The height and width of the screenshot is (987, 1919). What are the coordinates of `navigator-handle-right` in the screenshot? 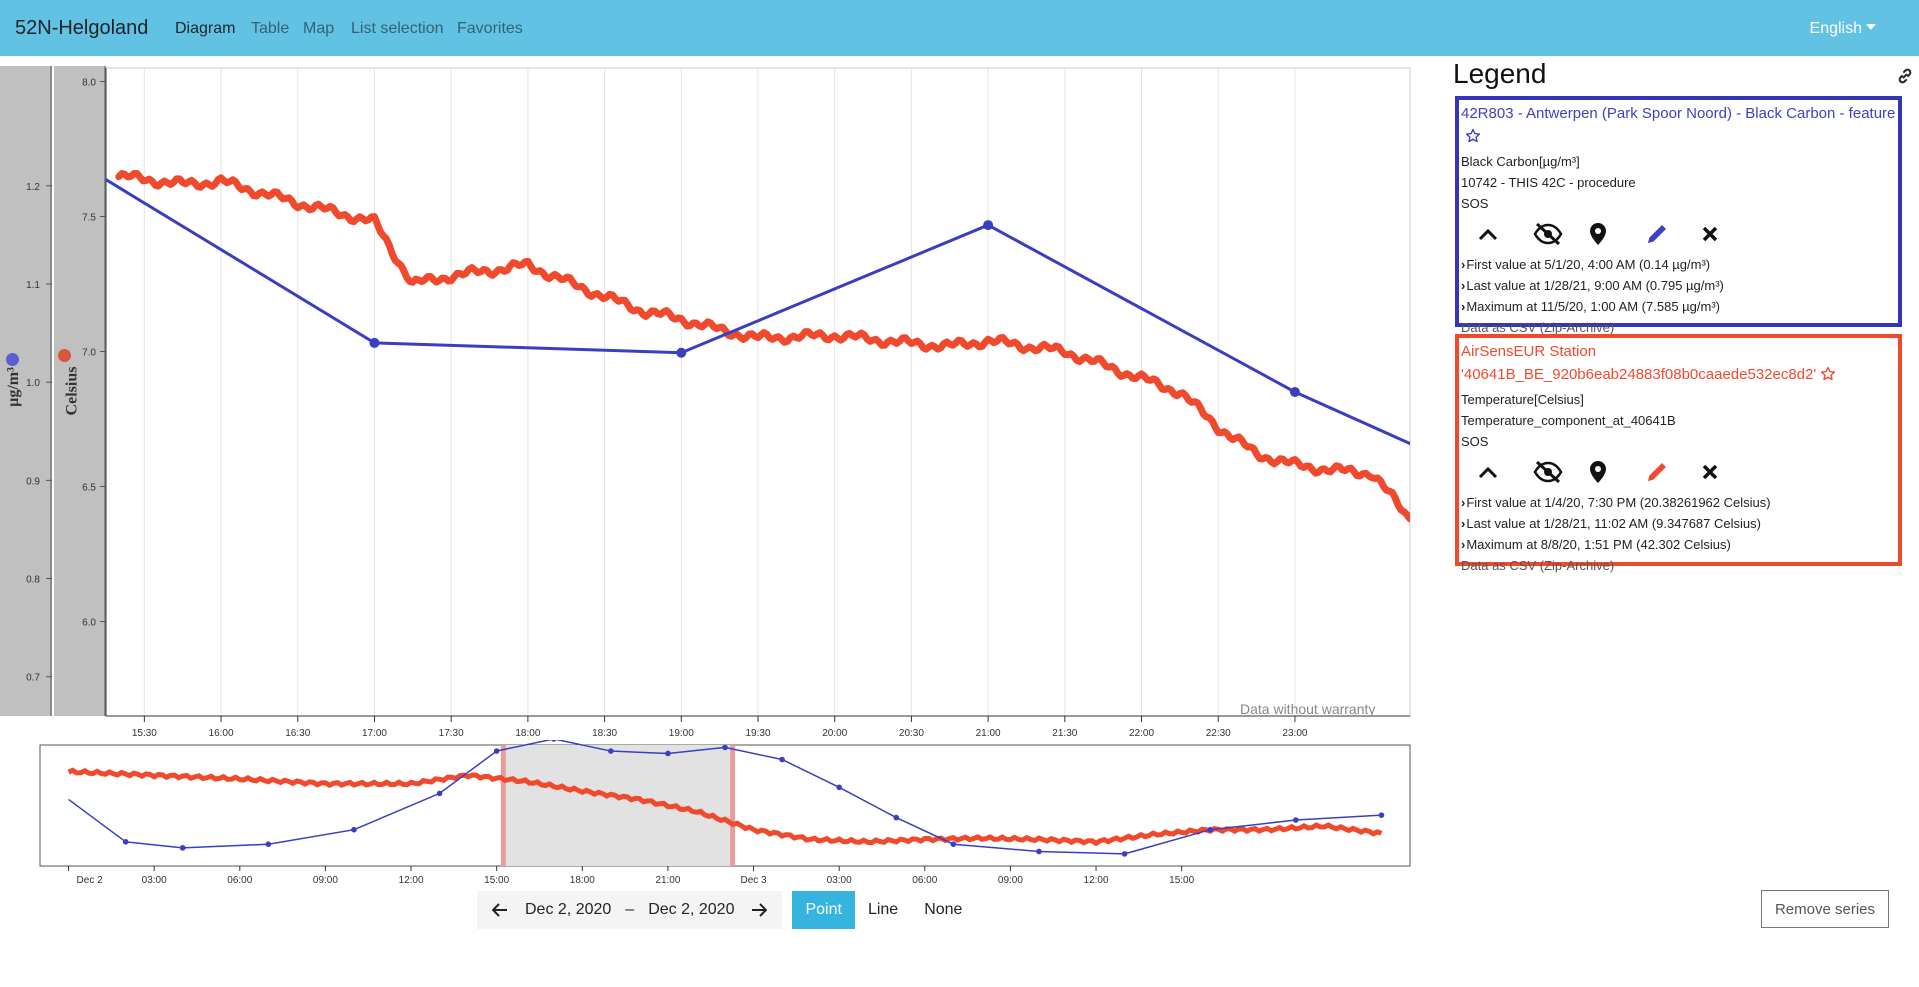 It's located at (733, 805).